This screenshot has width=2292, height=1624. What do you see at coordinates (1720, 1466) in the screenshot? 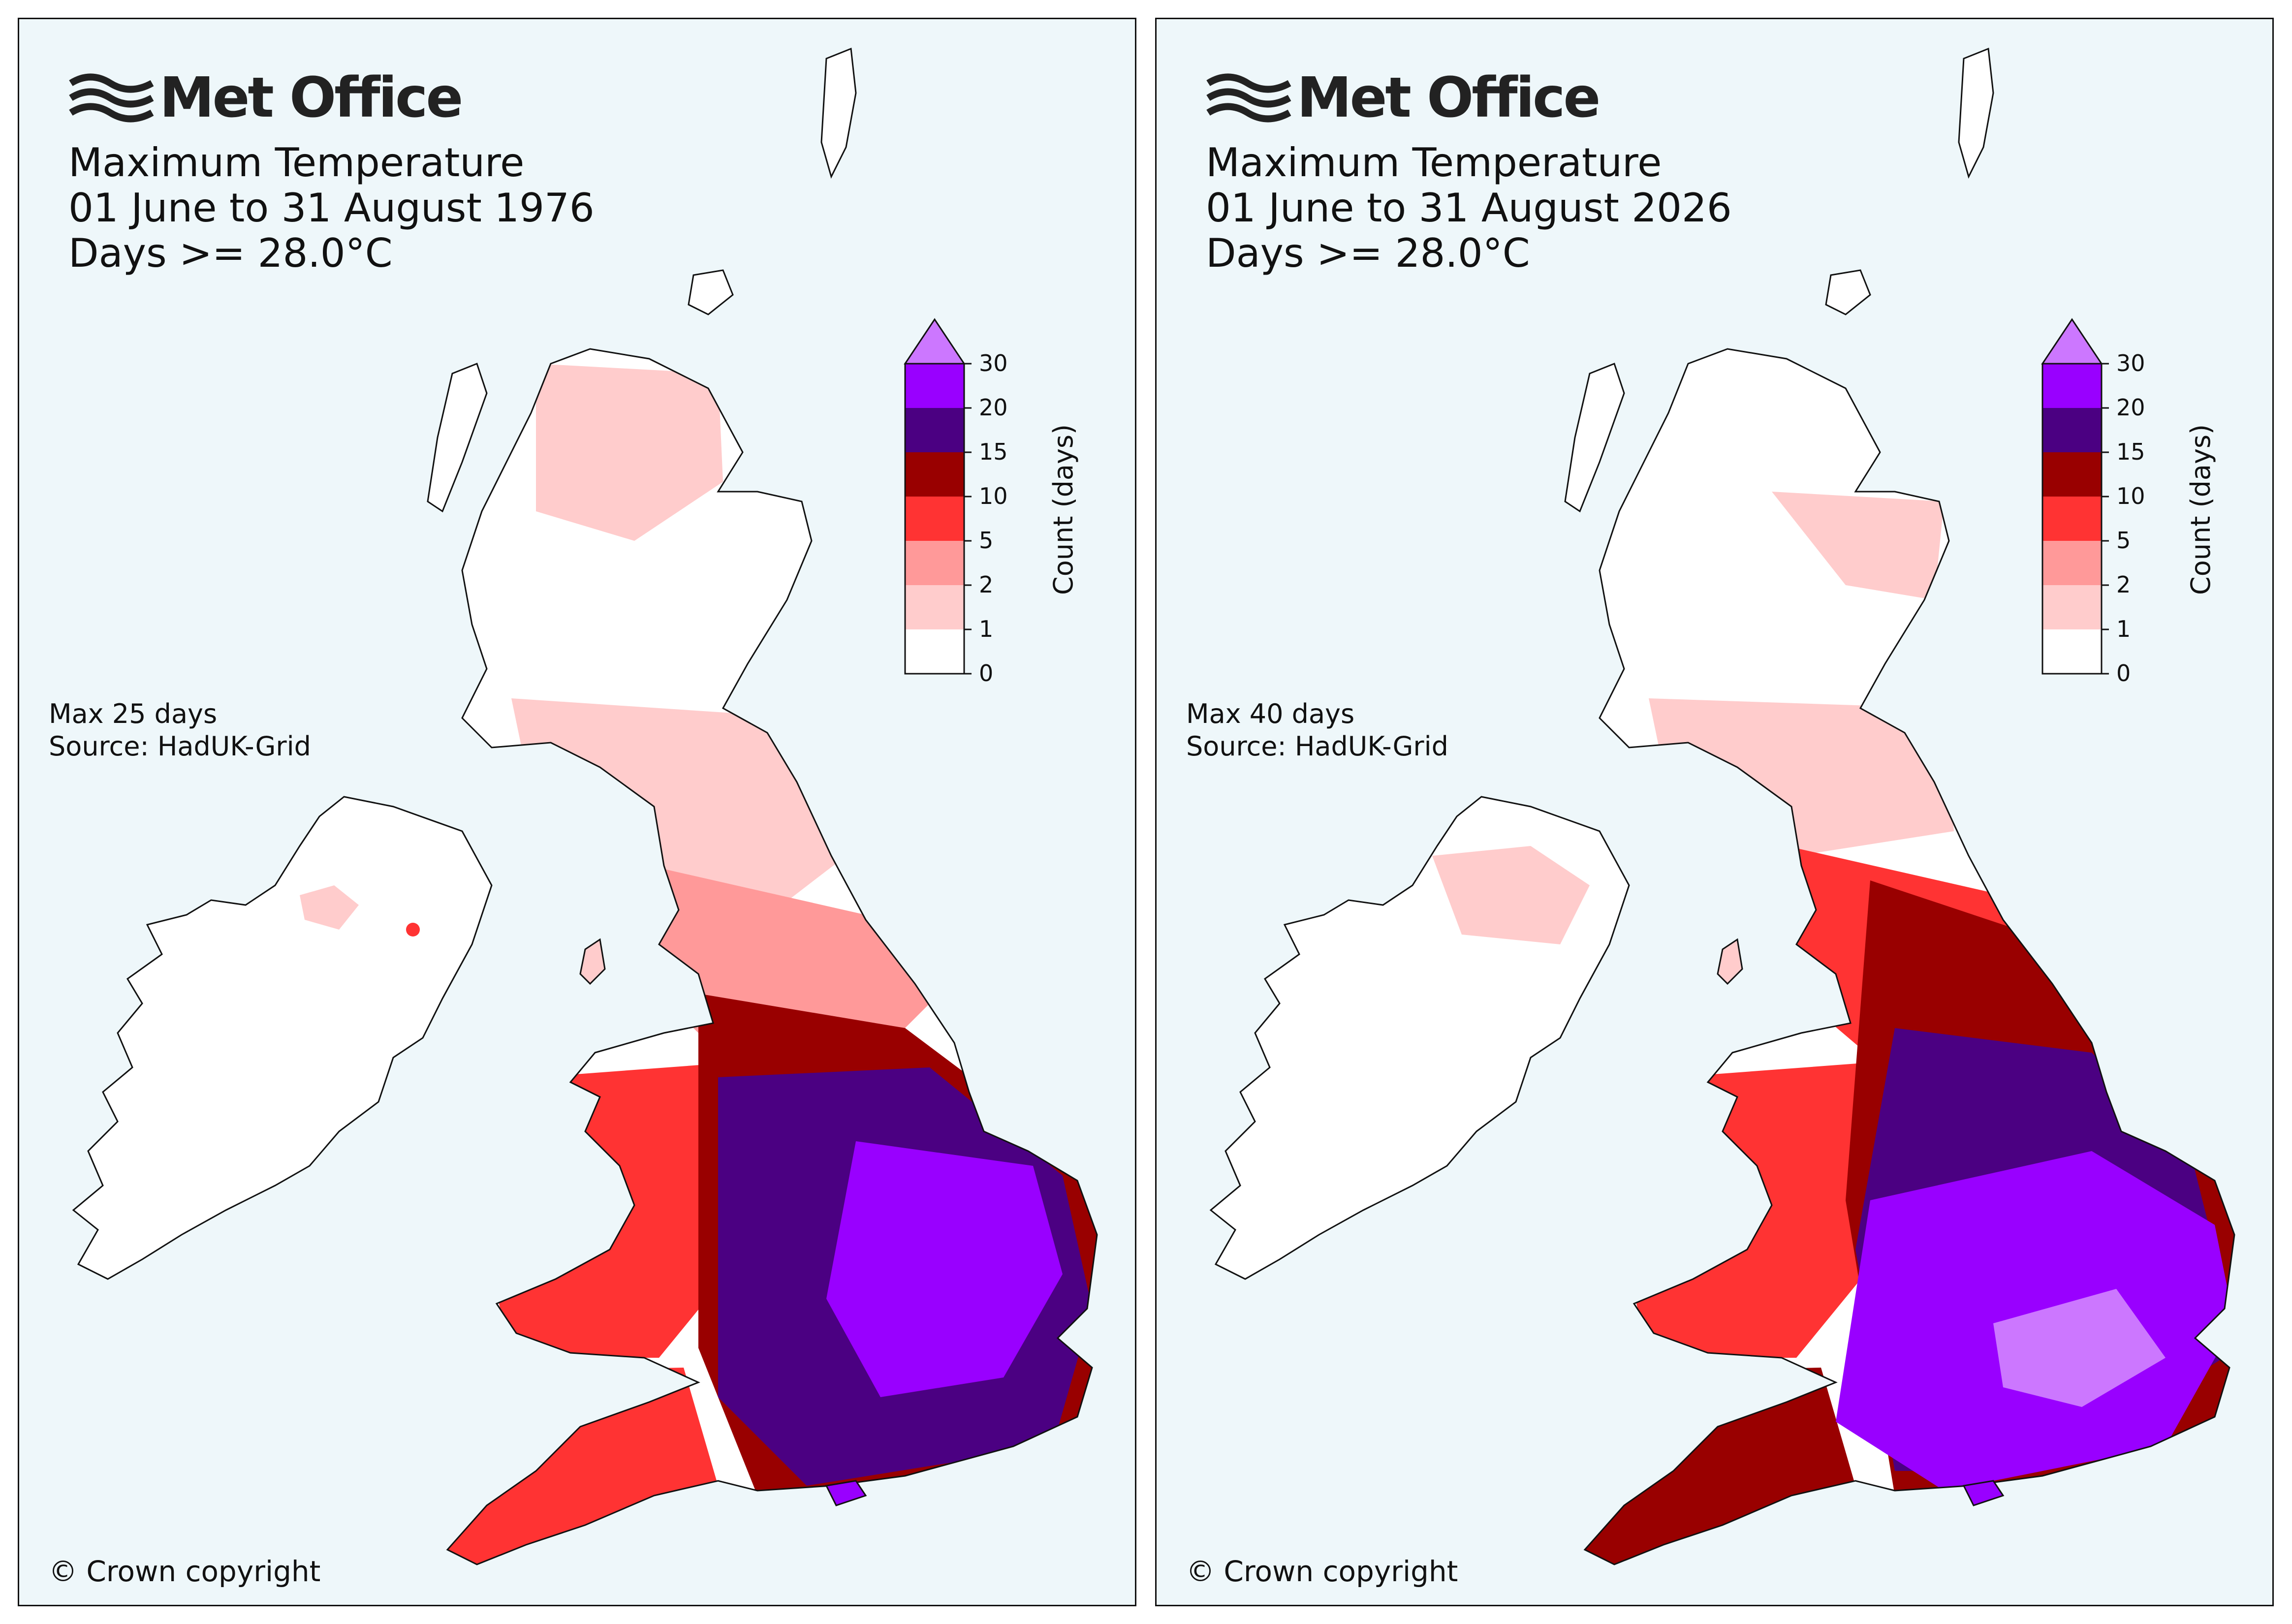
I see `sw-darkred` at bounding box center [1720, 1466].